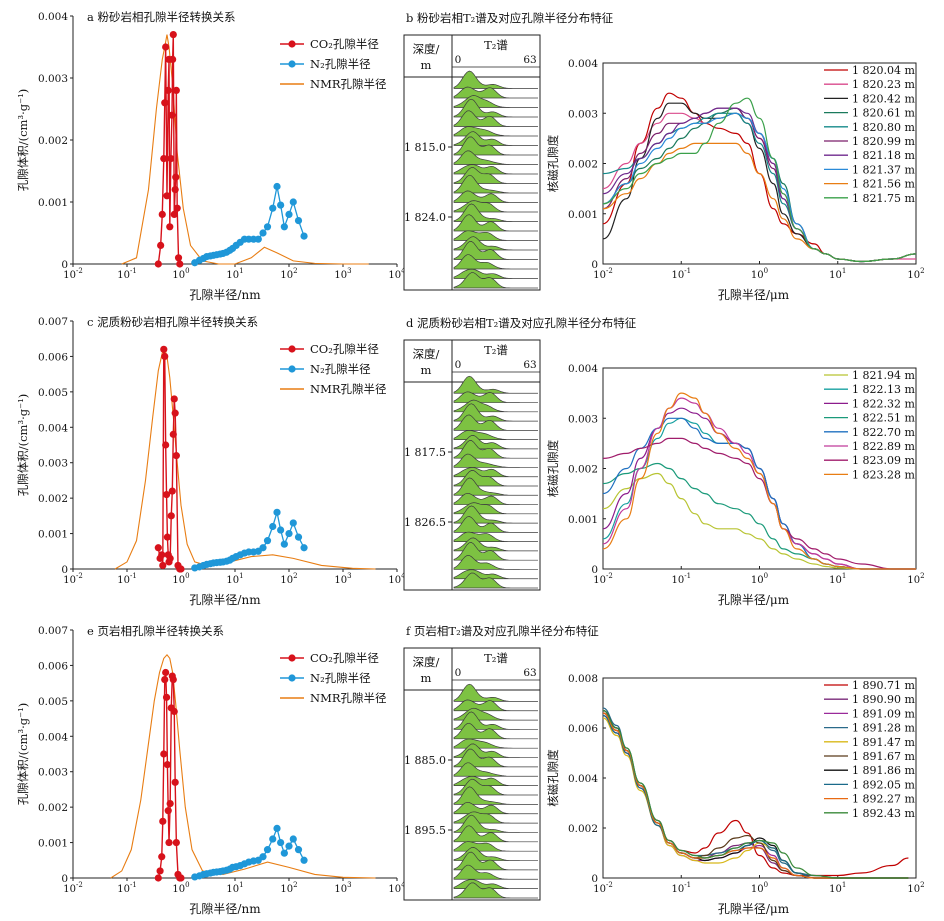  Describe the element at coordinates (883, 799) in the screenshot. I see `legend-label: 1 892.27 m` at that location.